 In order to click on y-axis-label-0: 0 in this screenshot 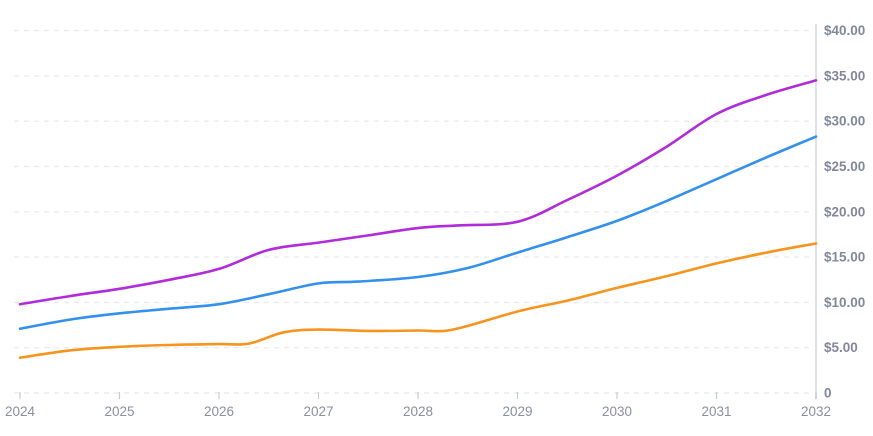, I will do `click(828, 393)`.